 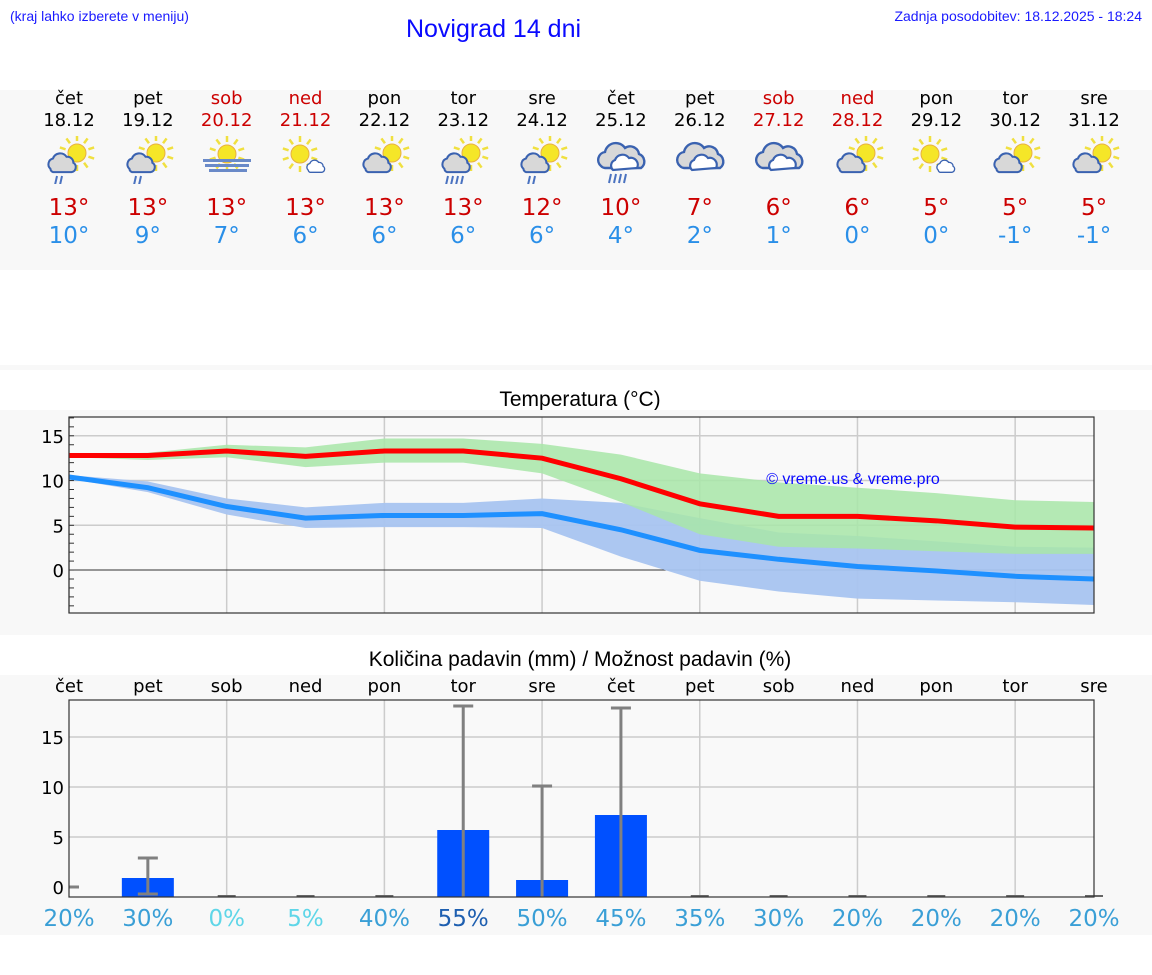 What do you see at coordinates (699, 208) in the screenshot?
I see `max-temp: 7°` at bounding box center [699, 208].